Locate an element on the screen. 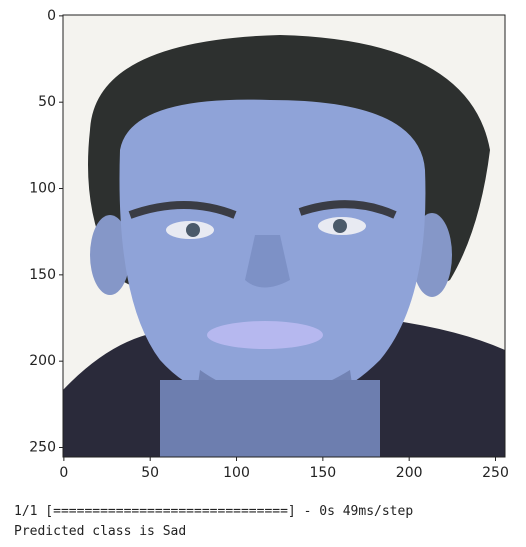 This screenshot has width=526, height=547. y-tick-label: 100 is located at coordinates (42, 189).